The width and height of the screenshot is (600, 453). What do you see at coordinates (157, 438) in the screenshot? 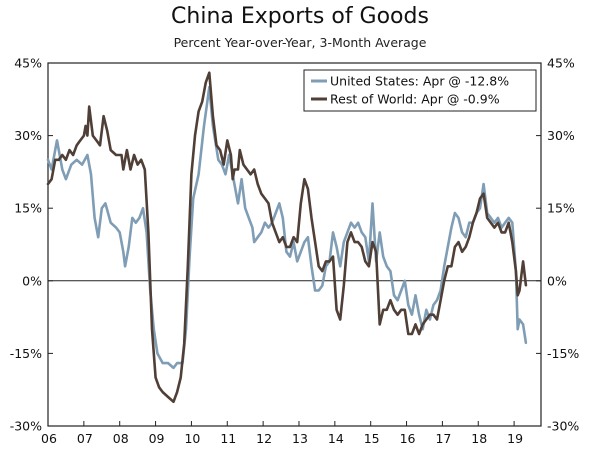
I see `x-tick-label: 09` at bounding box center [157, 438].